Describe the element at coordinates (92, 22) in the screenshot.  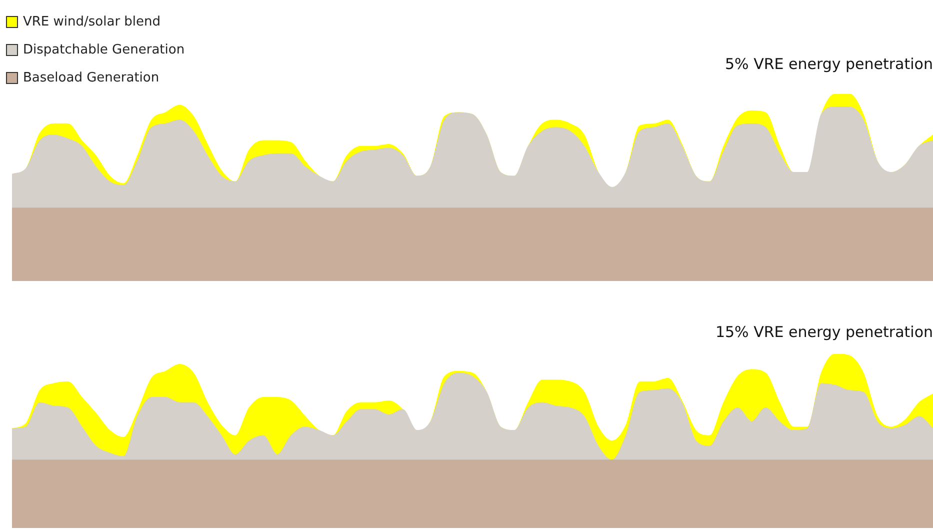
I see `legend-label: VRE wind/solar blend` at that location.